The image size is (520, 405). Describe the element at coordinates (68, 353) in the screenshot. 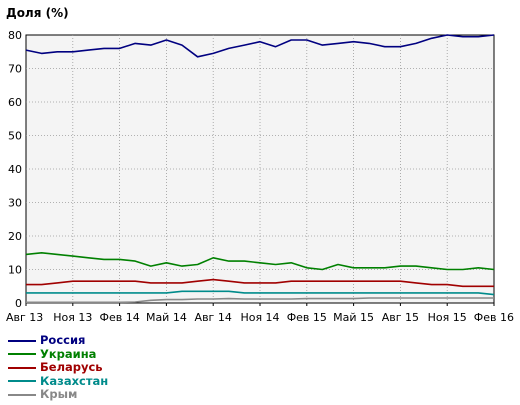

I see `legend-label: Украина` at that location.